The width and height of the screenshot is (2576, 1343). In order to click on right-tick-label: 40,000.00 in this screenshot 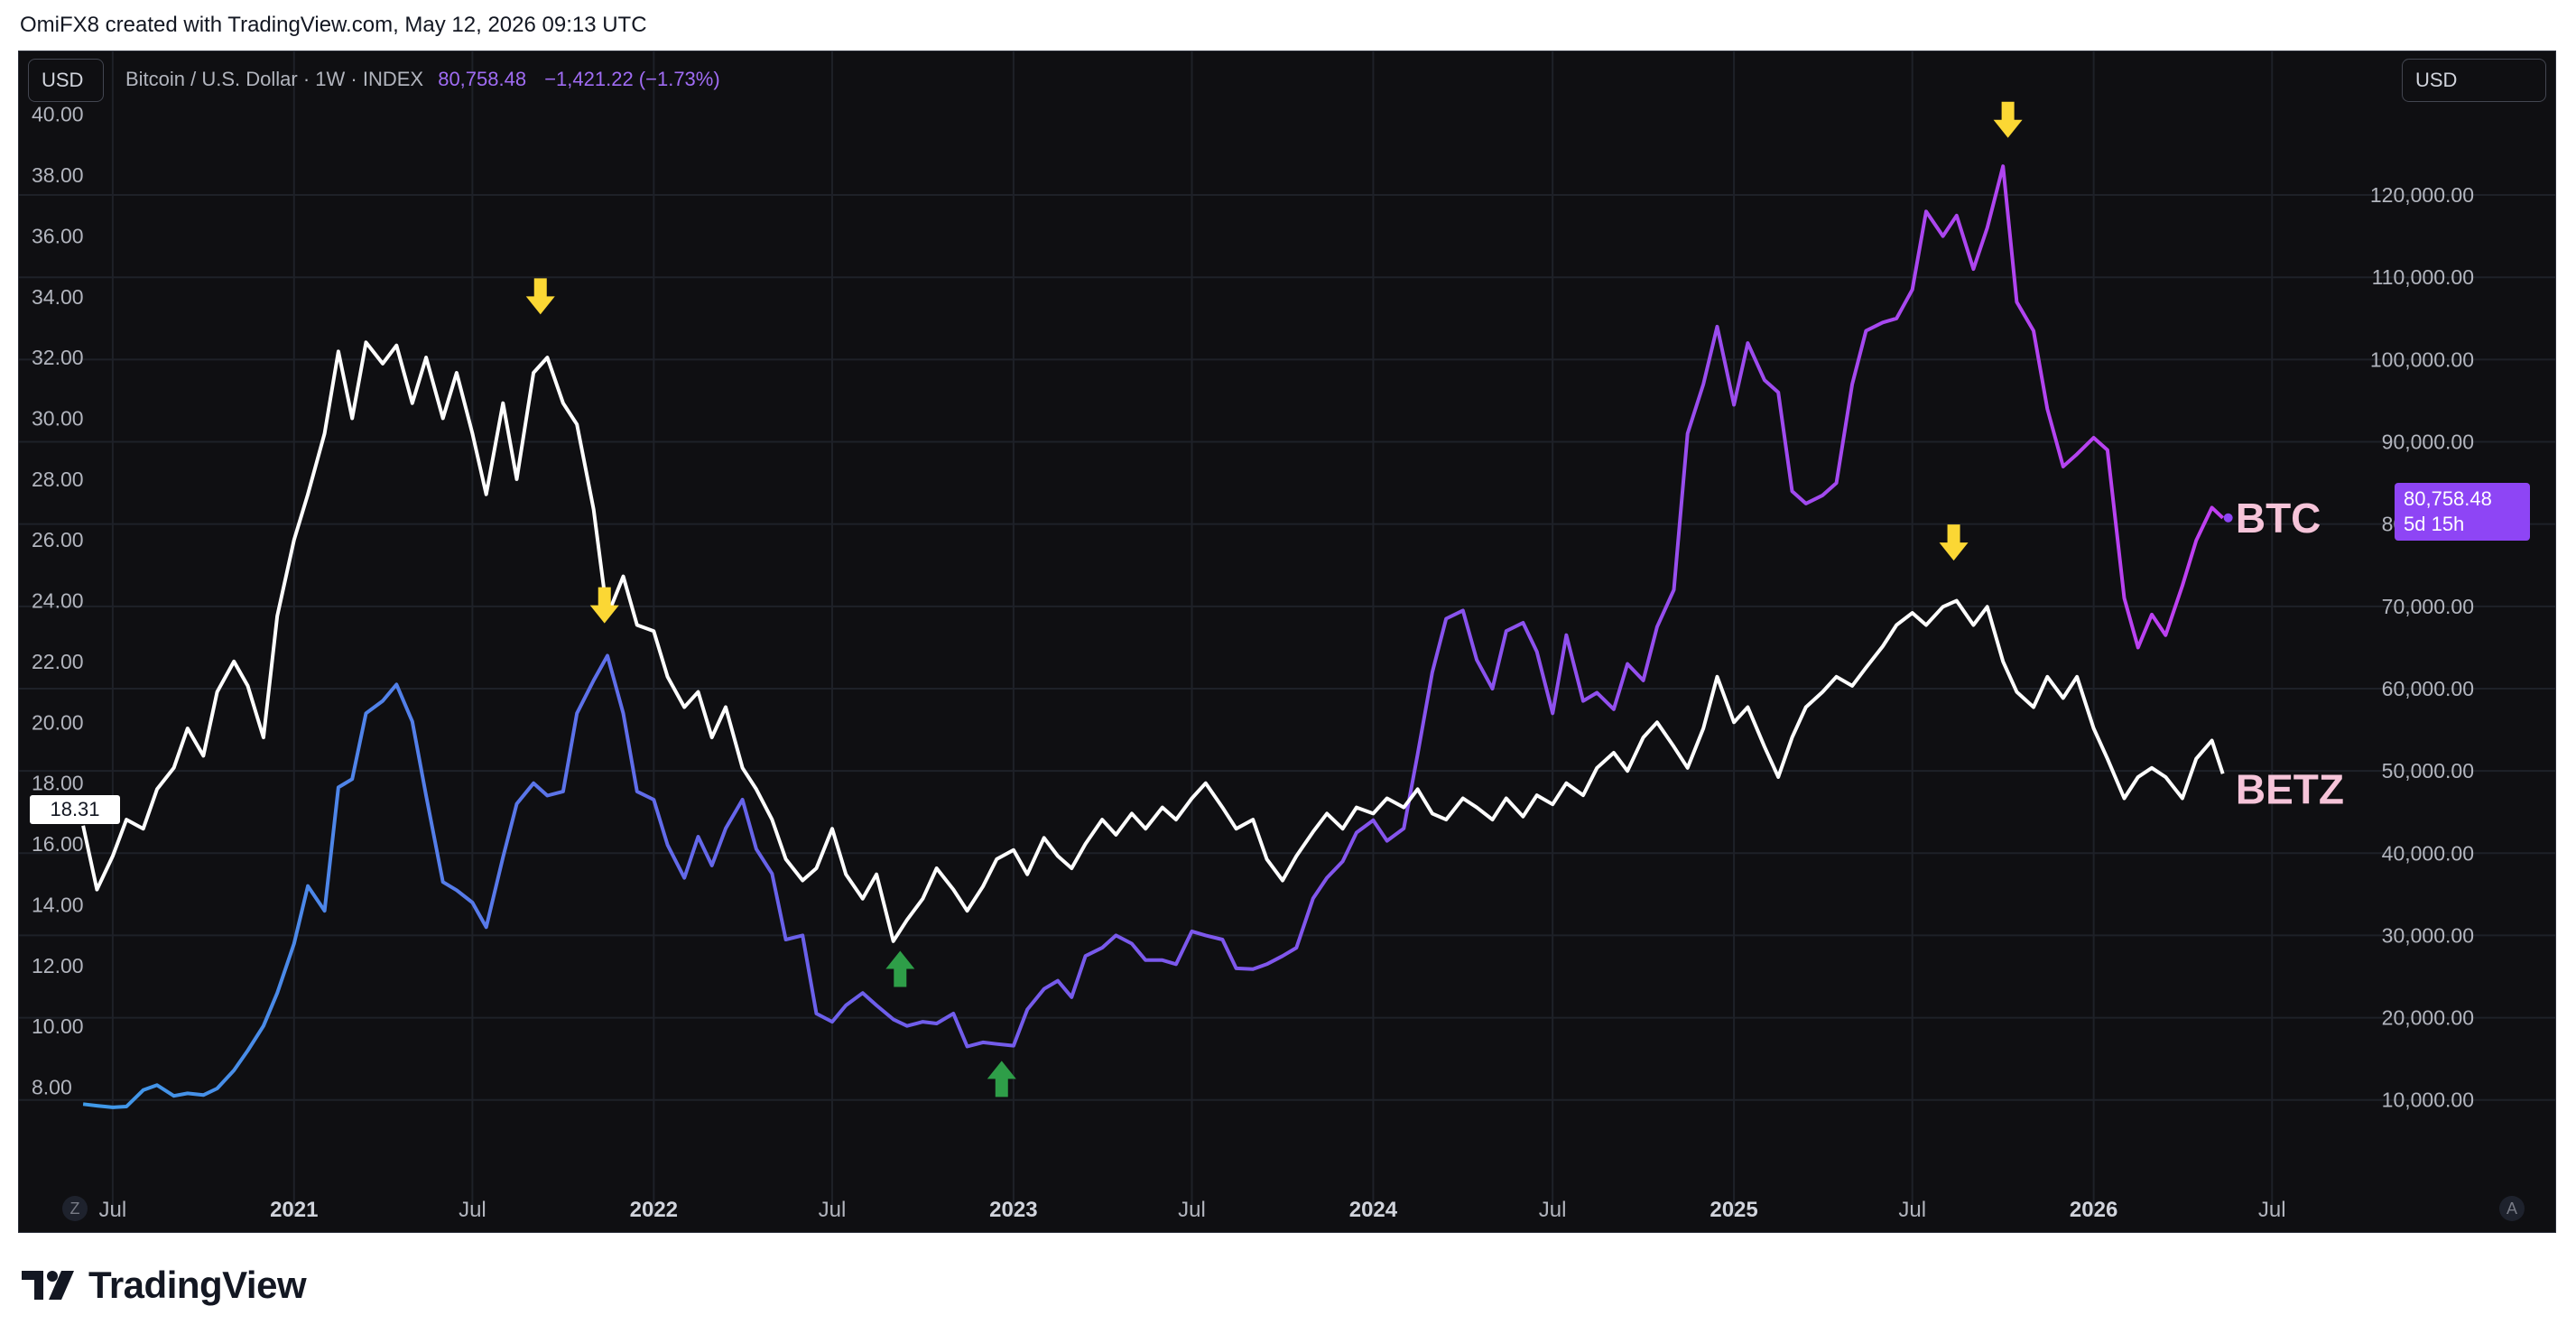, I will do `click(2428, 853)`.